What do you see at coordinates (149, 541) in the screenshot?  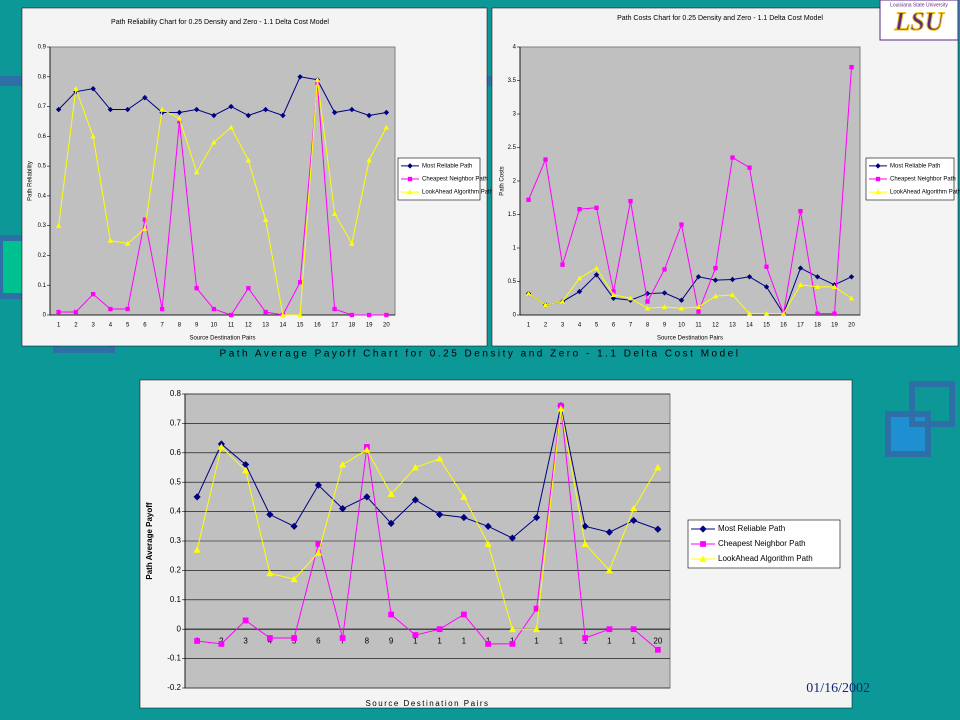 I see `y-axis-label: Path Average Payoff` at bounding box center [149, 541].